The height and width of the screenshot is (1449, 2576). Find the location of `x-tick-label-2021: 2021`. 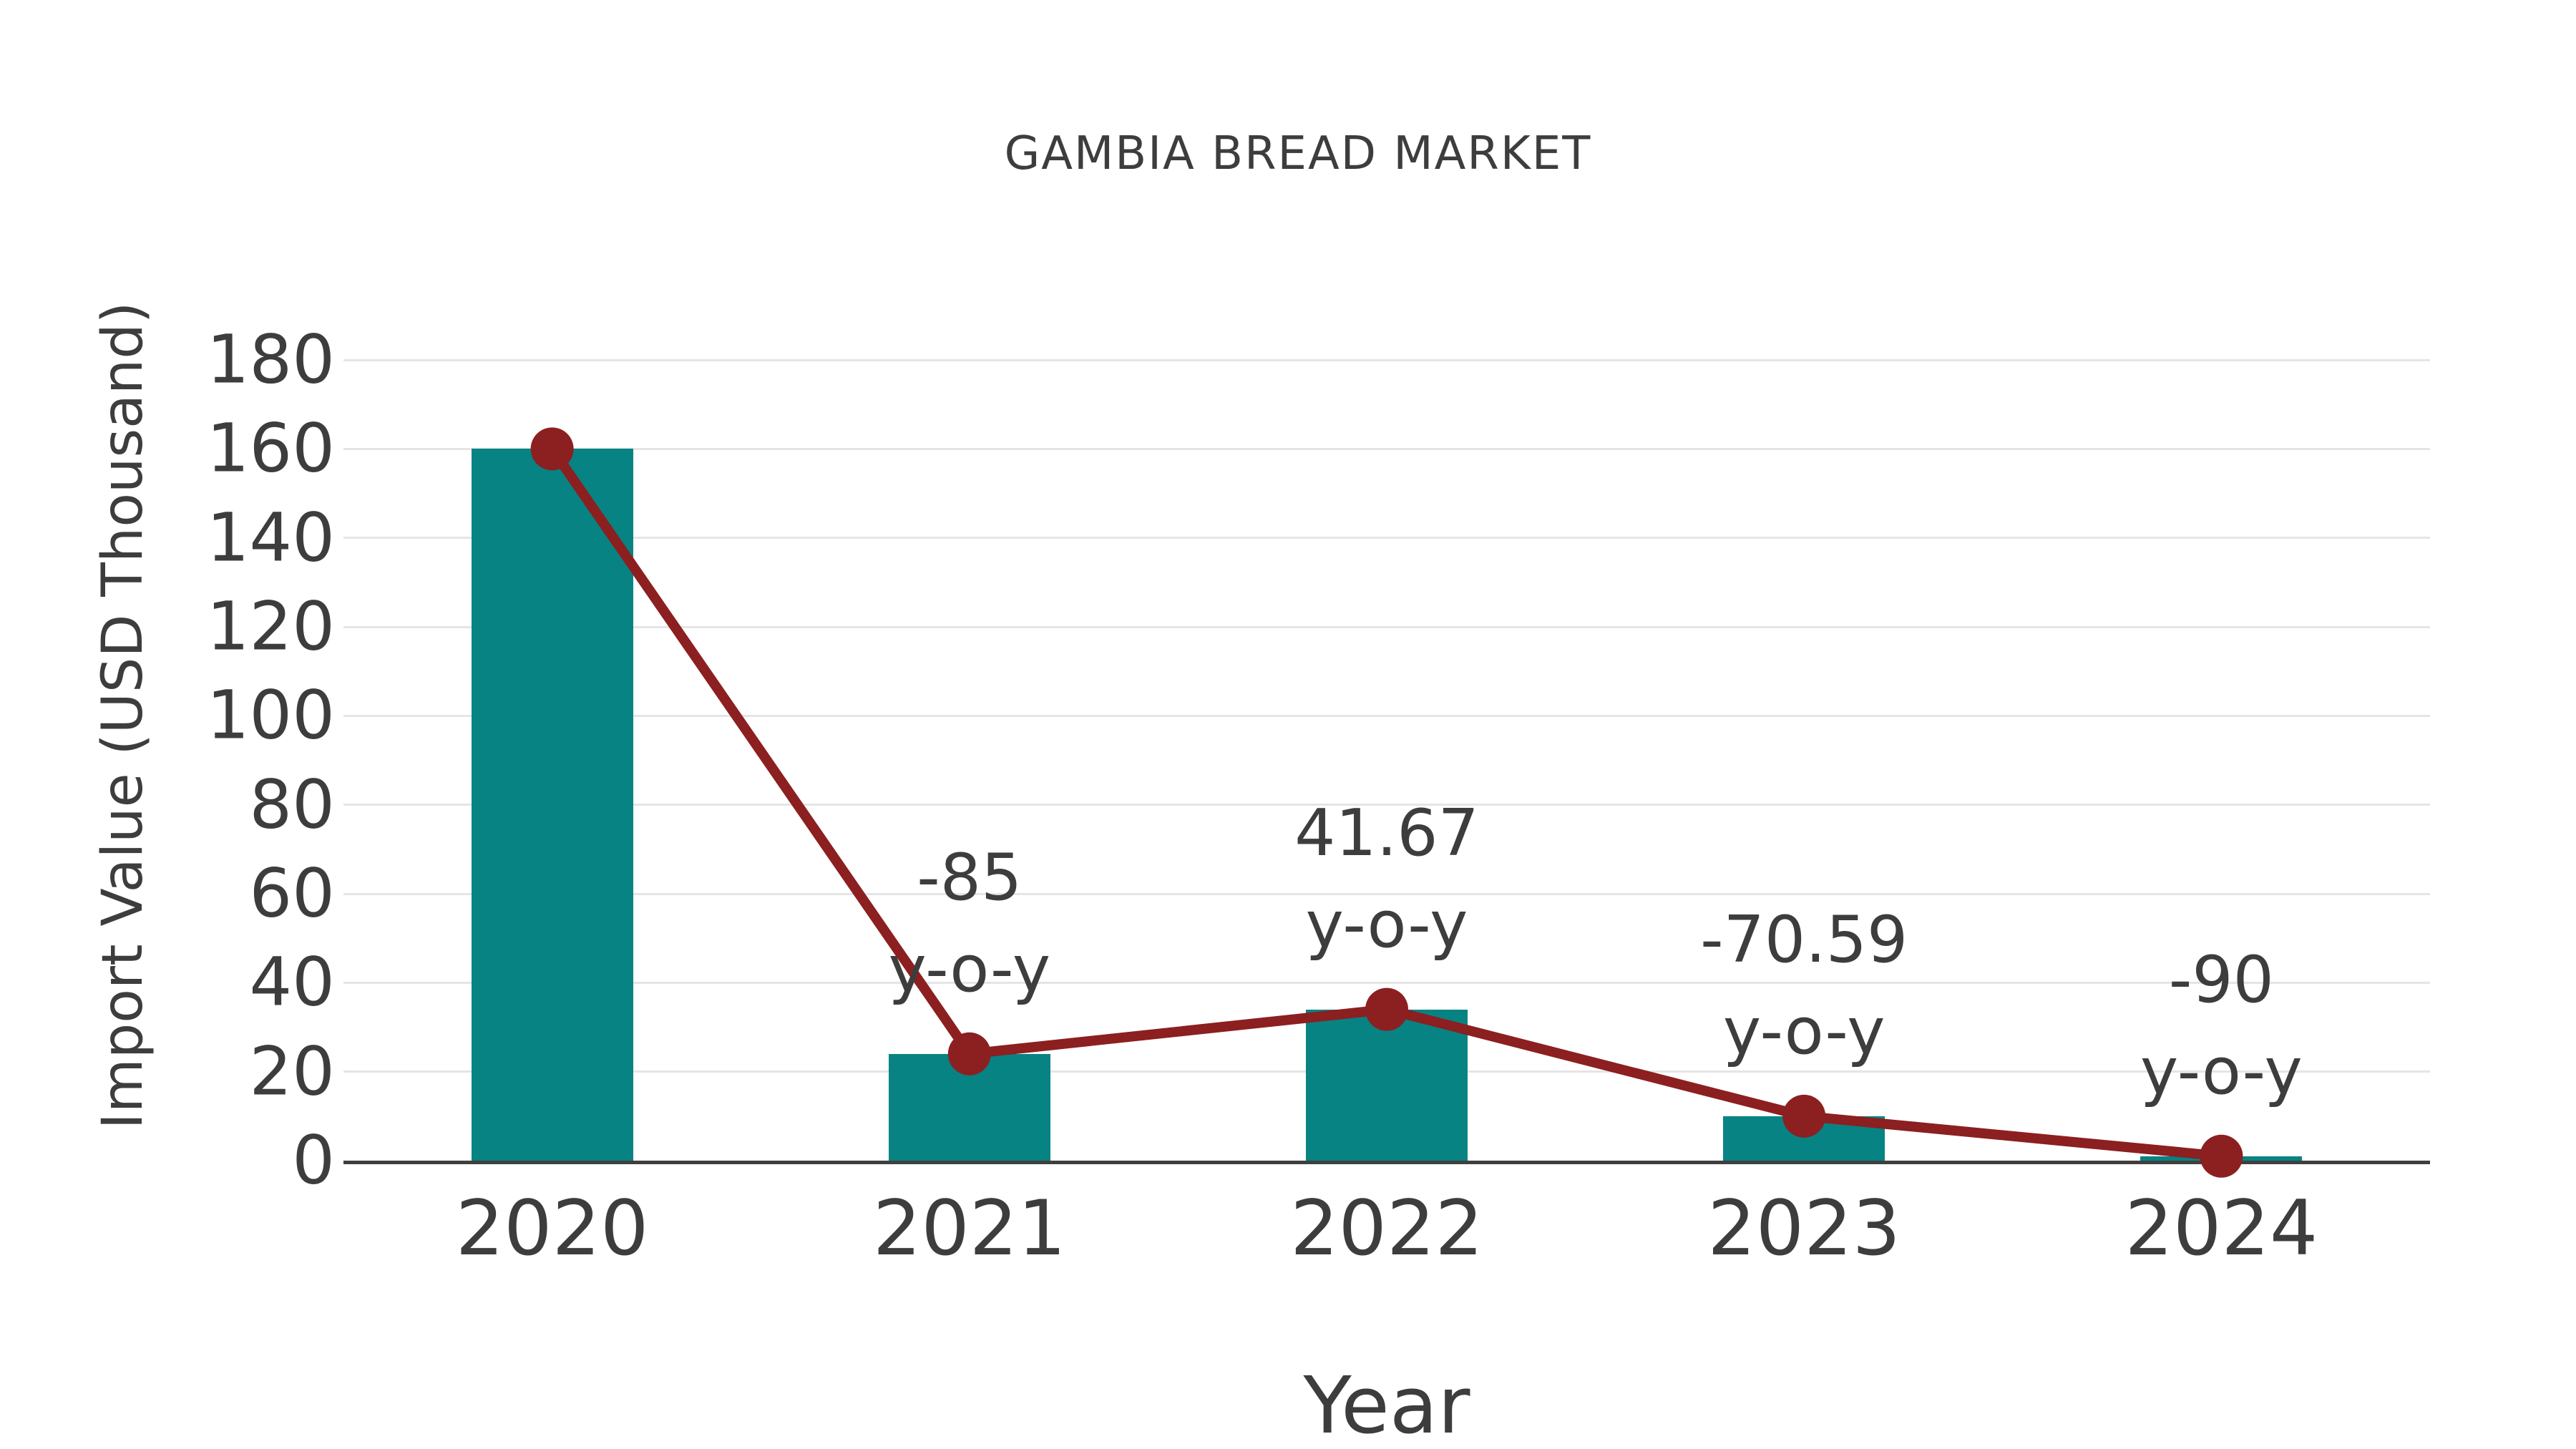

x-tick-label-2021: 2021 is located at coordinates (969, 1228).